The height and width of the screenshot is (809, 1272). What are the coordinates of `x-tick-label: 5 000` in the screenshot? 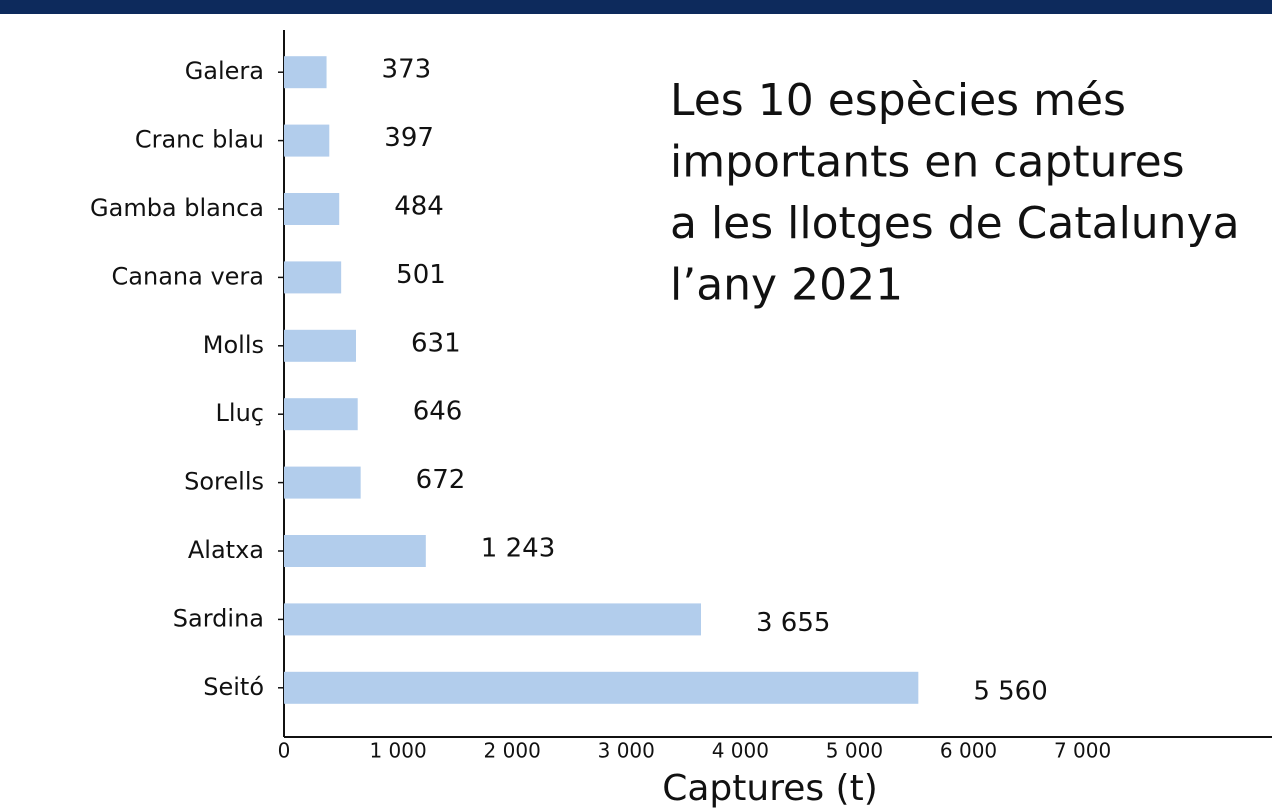 It's located at (854, 751).